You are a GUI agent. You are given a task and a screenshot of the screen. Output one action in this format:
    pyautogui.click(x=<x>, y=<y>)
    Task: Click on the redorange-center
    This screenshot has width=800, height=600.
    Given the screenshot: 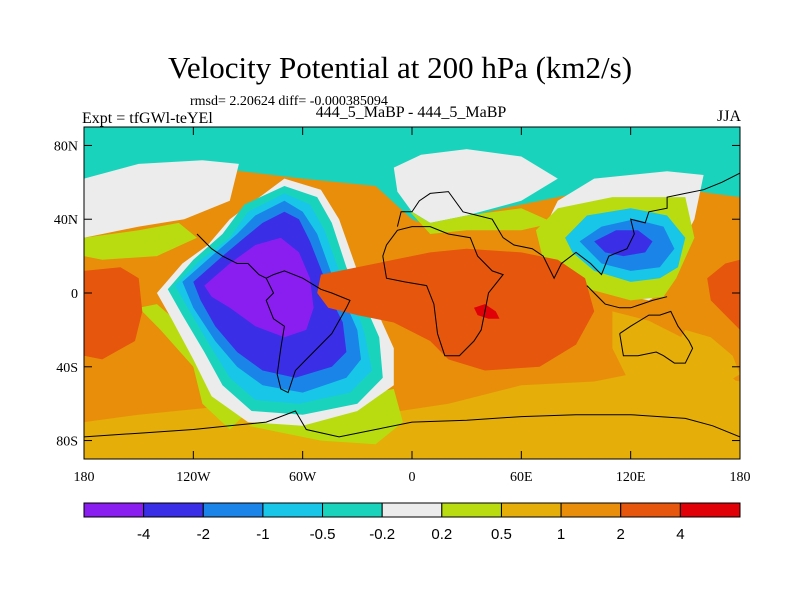 What is the action you would take?
    pyautogui.click(x=456, y=309)
    